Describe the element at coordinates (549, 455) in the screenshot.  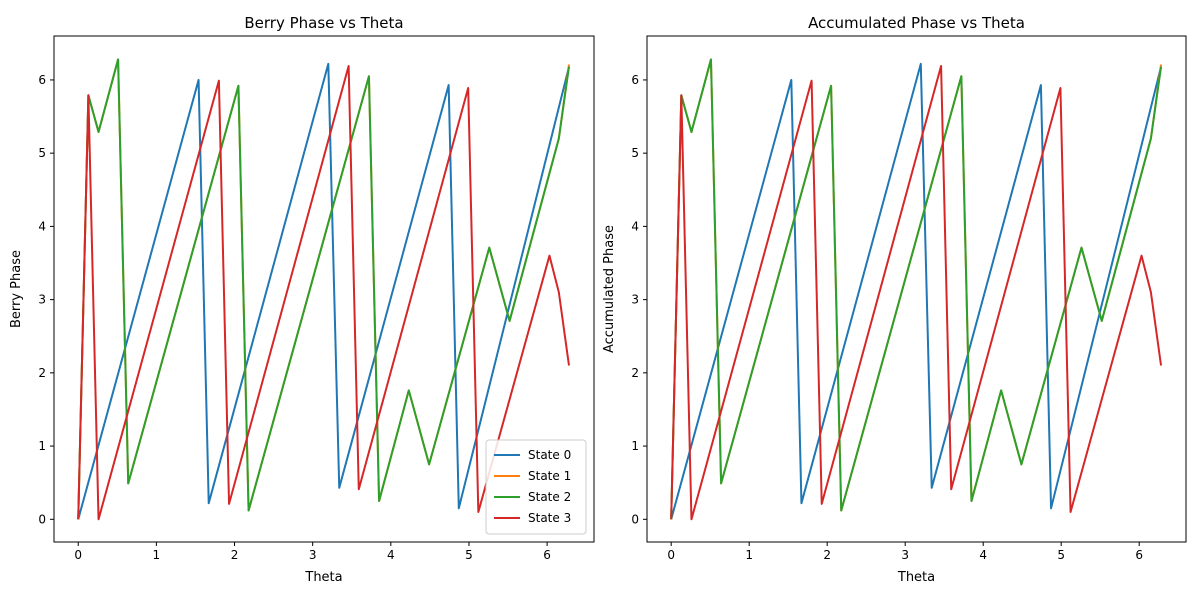
I see `legend-label-0: State 0` at that location.